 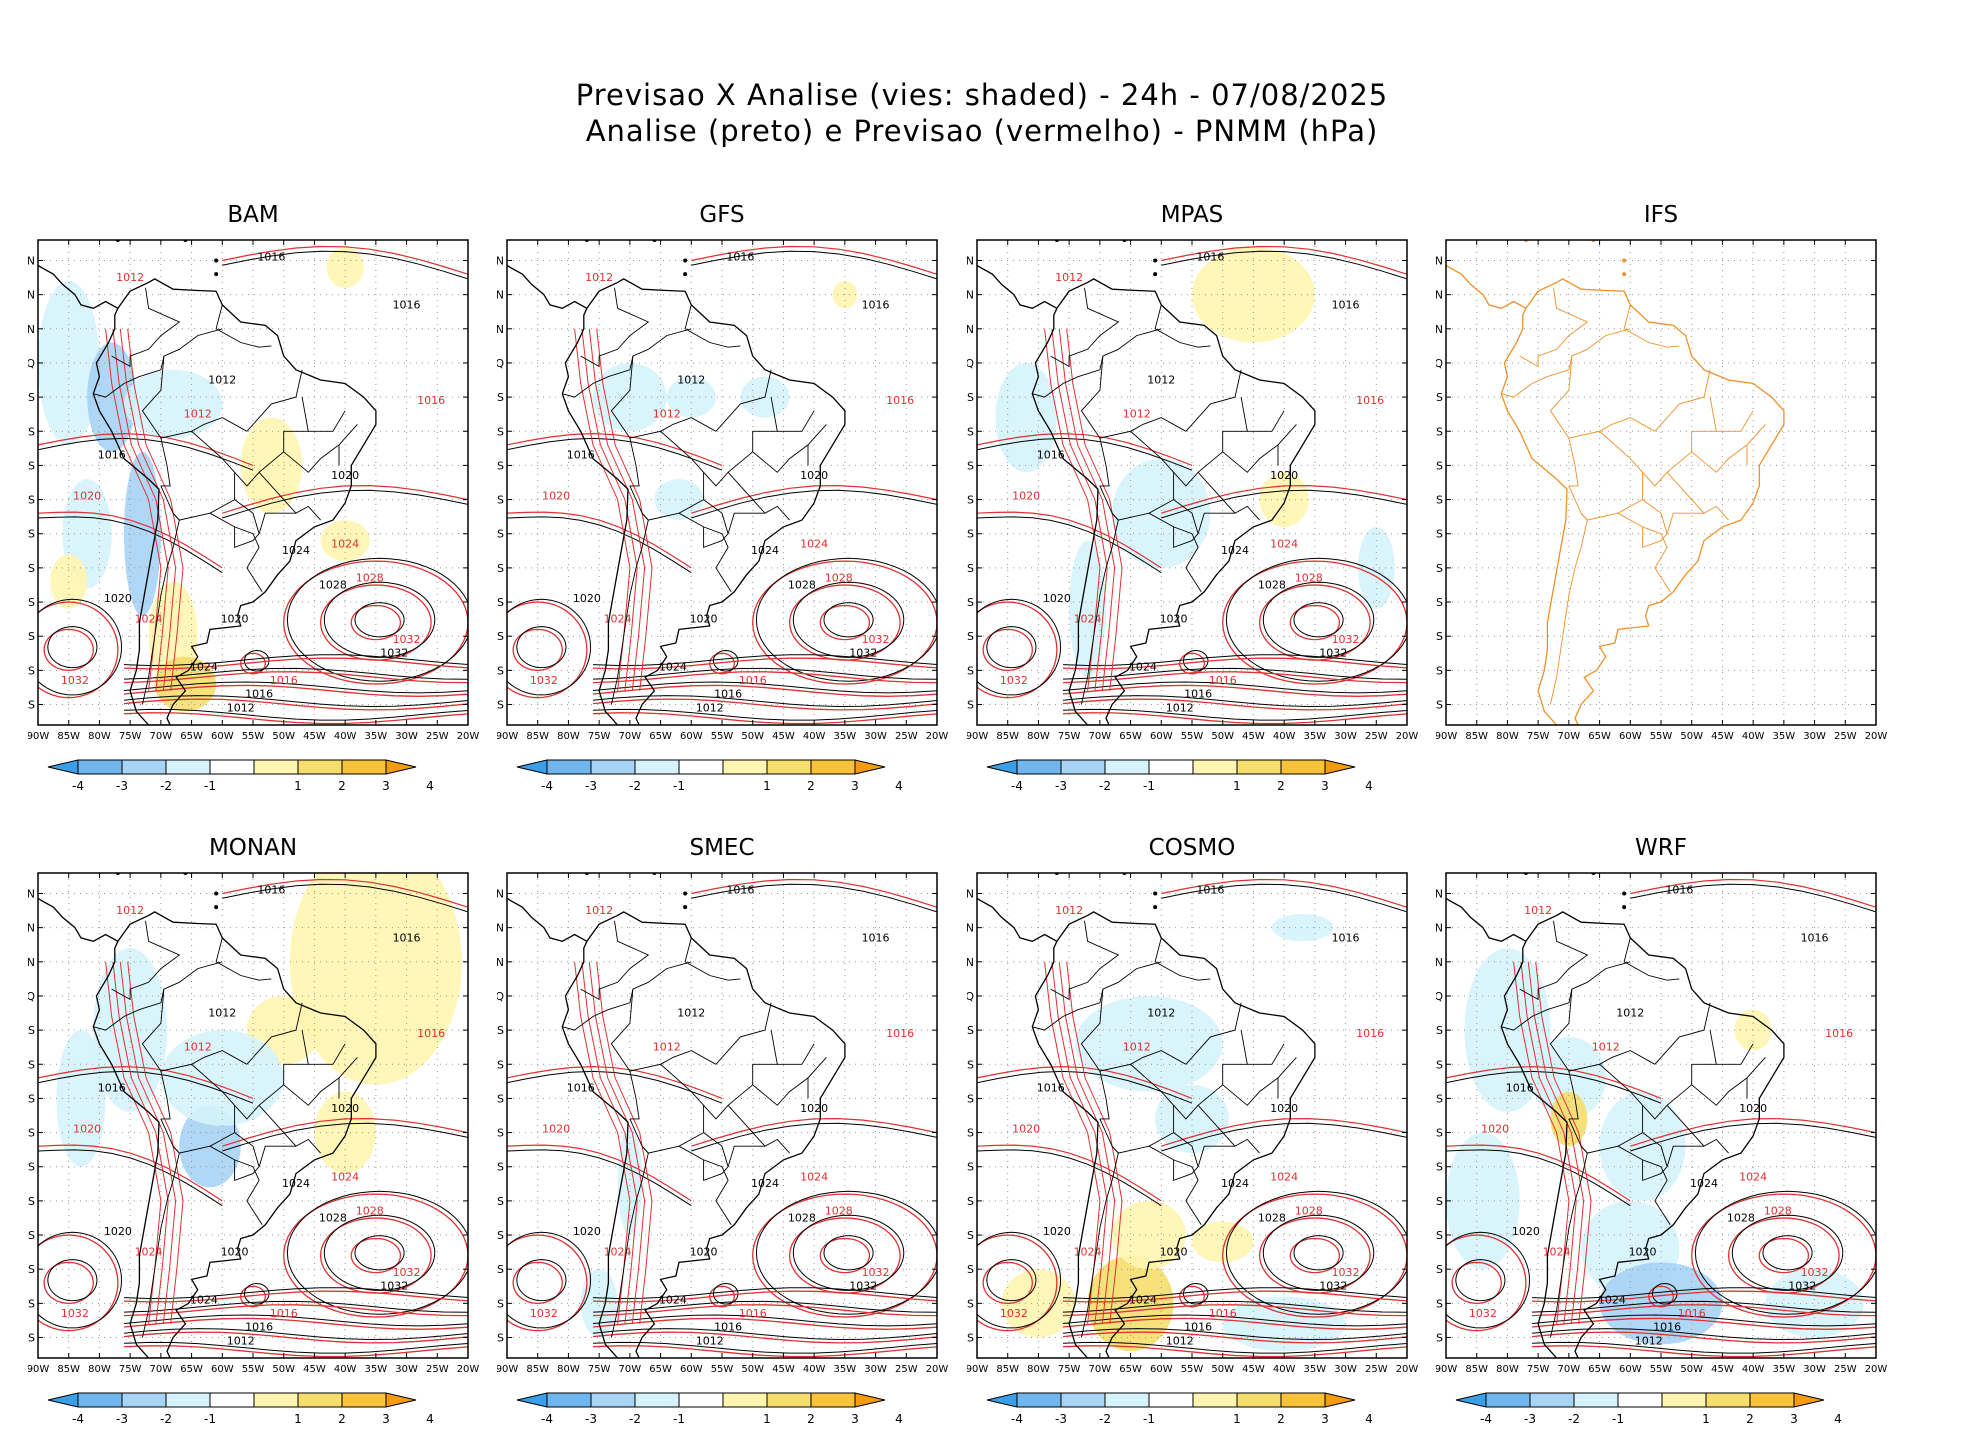 I want to click on panel-wrf-title: WRF, so click(x=1661, y=848).